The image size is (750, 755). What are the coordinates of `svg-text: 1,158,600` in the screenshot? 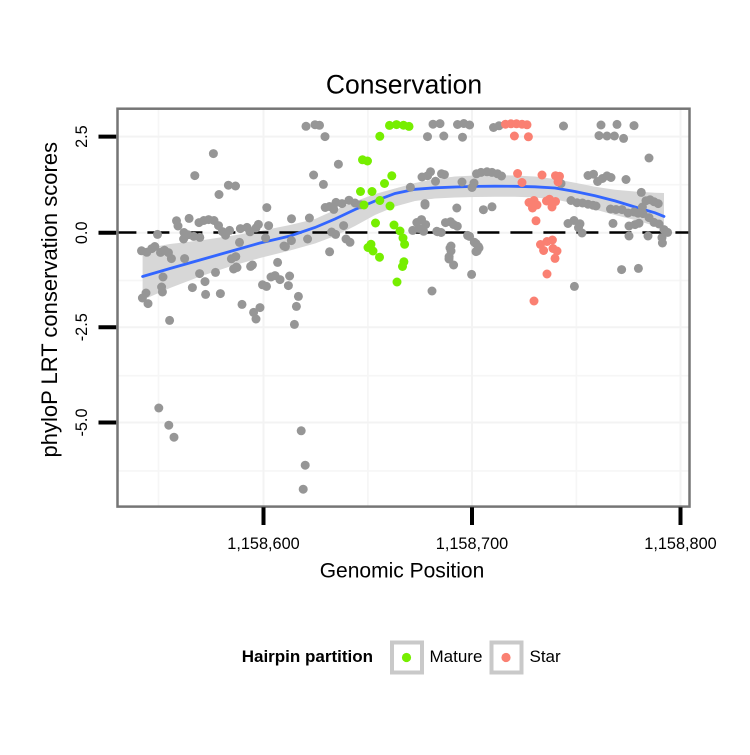 It's located at (263, 544).